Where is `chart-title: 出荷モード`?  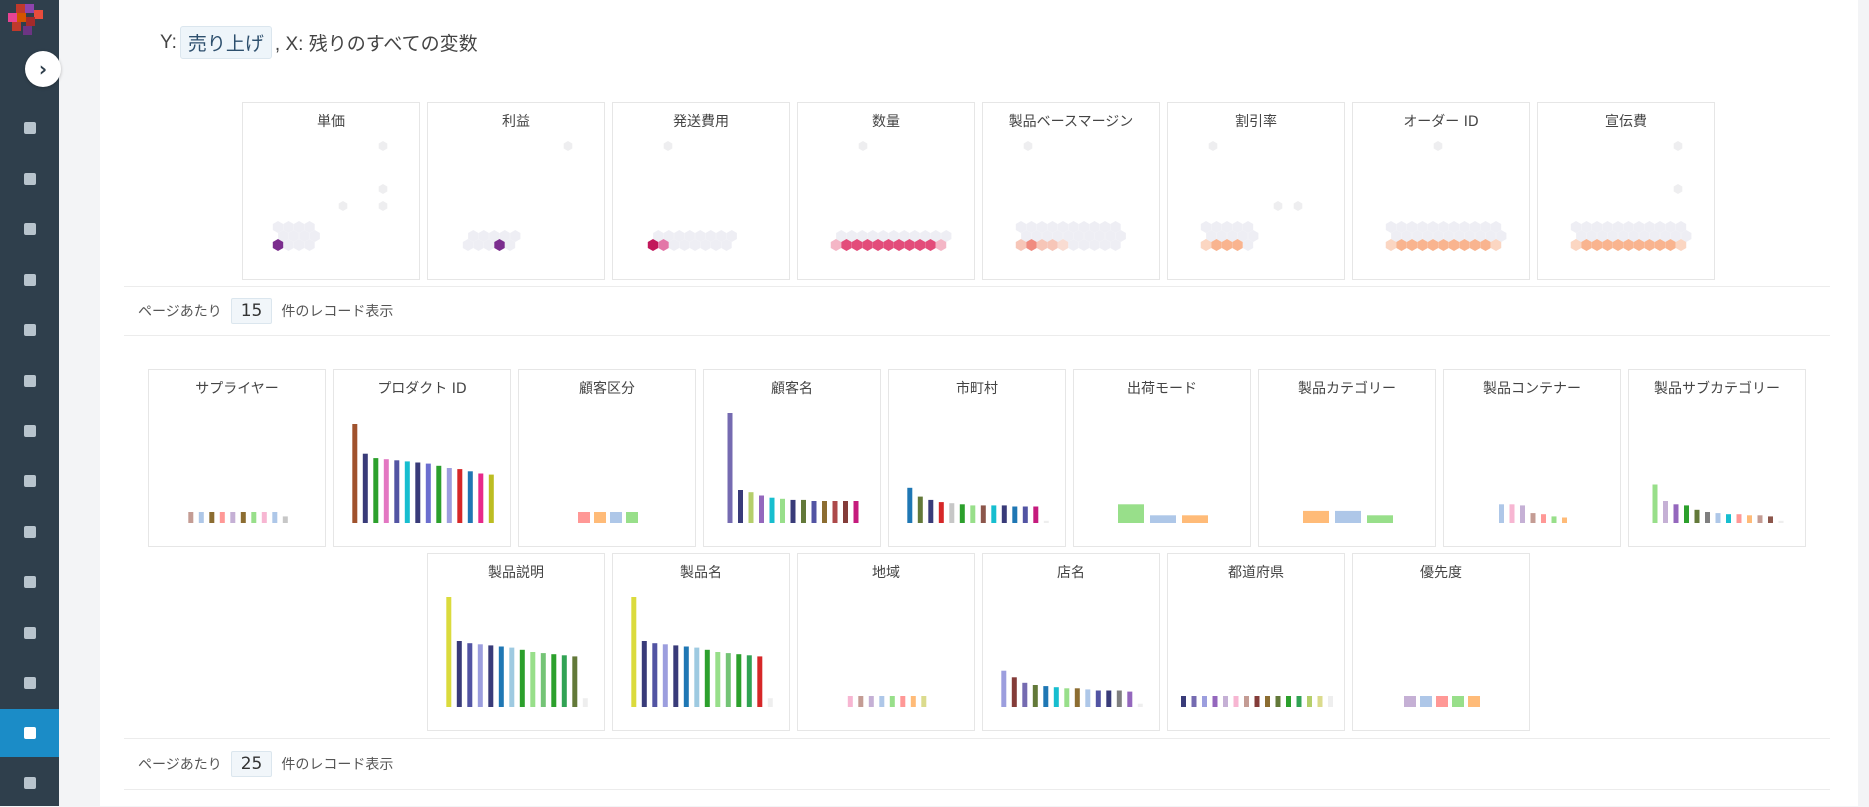 chart-title: 出荷モード is located at coordinates (1162, 389).